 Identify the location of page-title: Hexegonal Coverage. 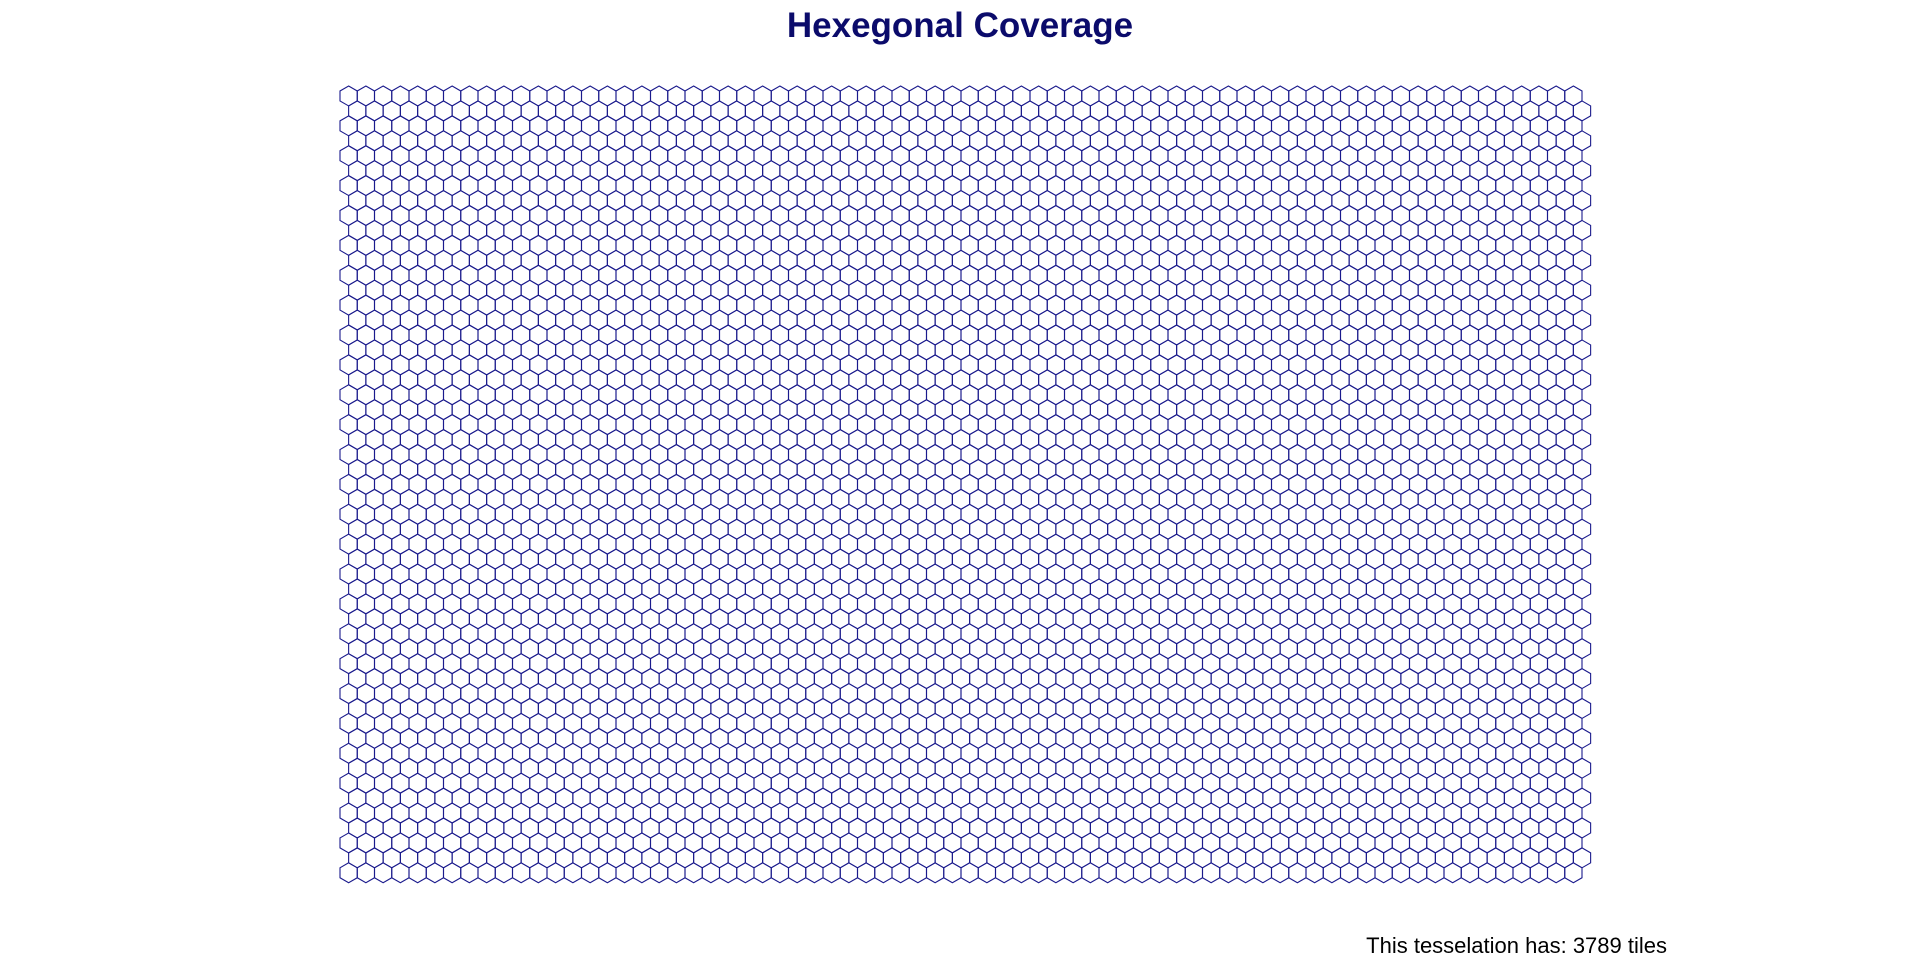
(960, 25).